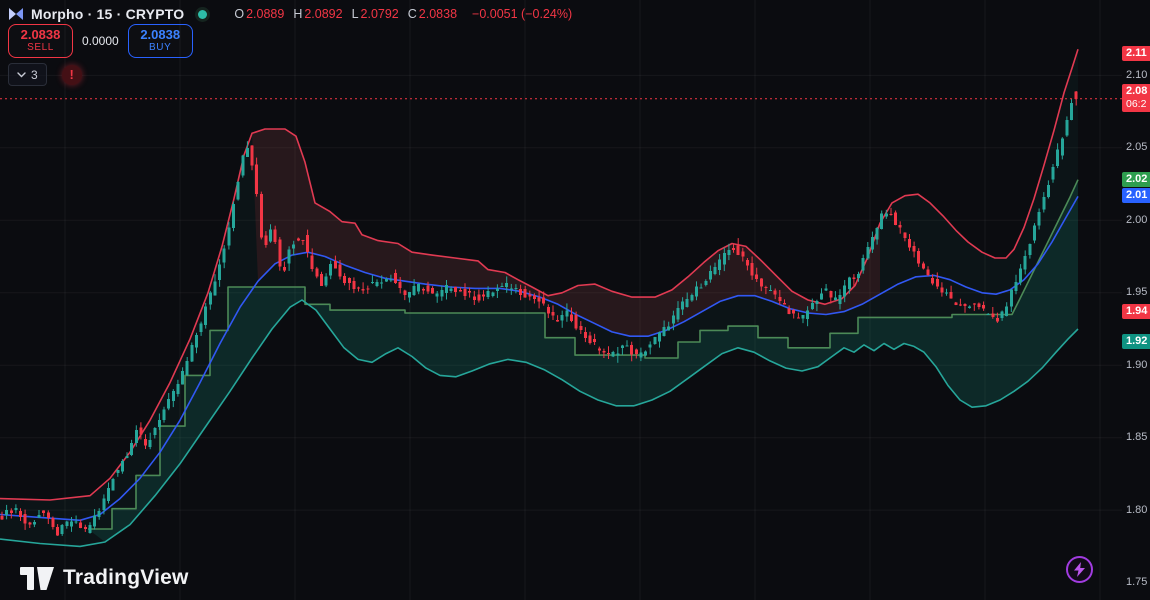 The width and height of the screenshot is (1150, 600). Describe the element at coordinates (412, 14) in the screenshot. I see `close-label: C` at that location.